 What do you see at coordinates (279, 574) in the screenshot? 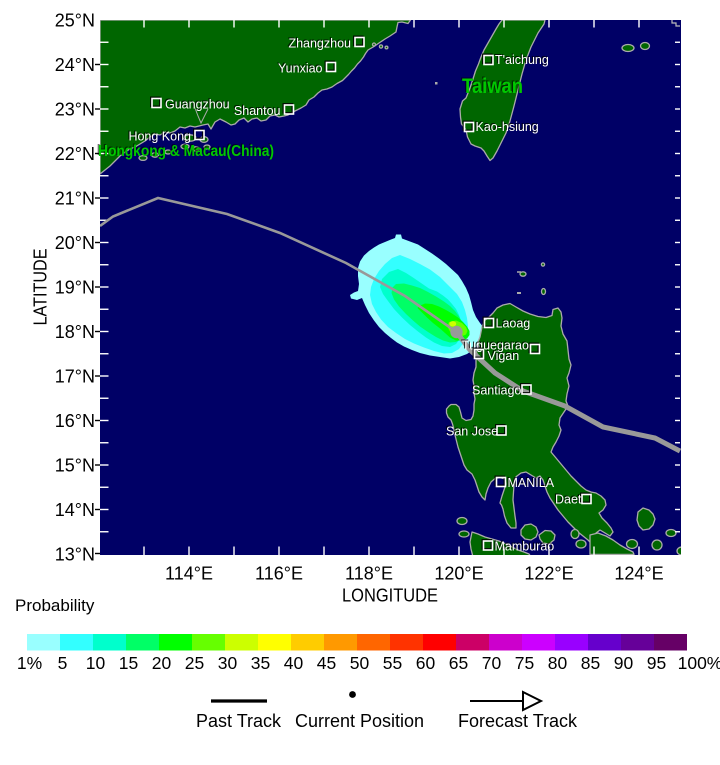
I see `svg-text: 116°E` at bounding box center [279, 574].